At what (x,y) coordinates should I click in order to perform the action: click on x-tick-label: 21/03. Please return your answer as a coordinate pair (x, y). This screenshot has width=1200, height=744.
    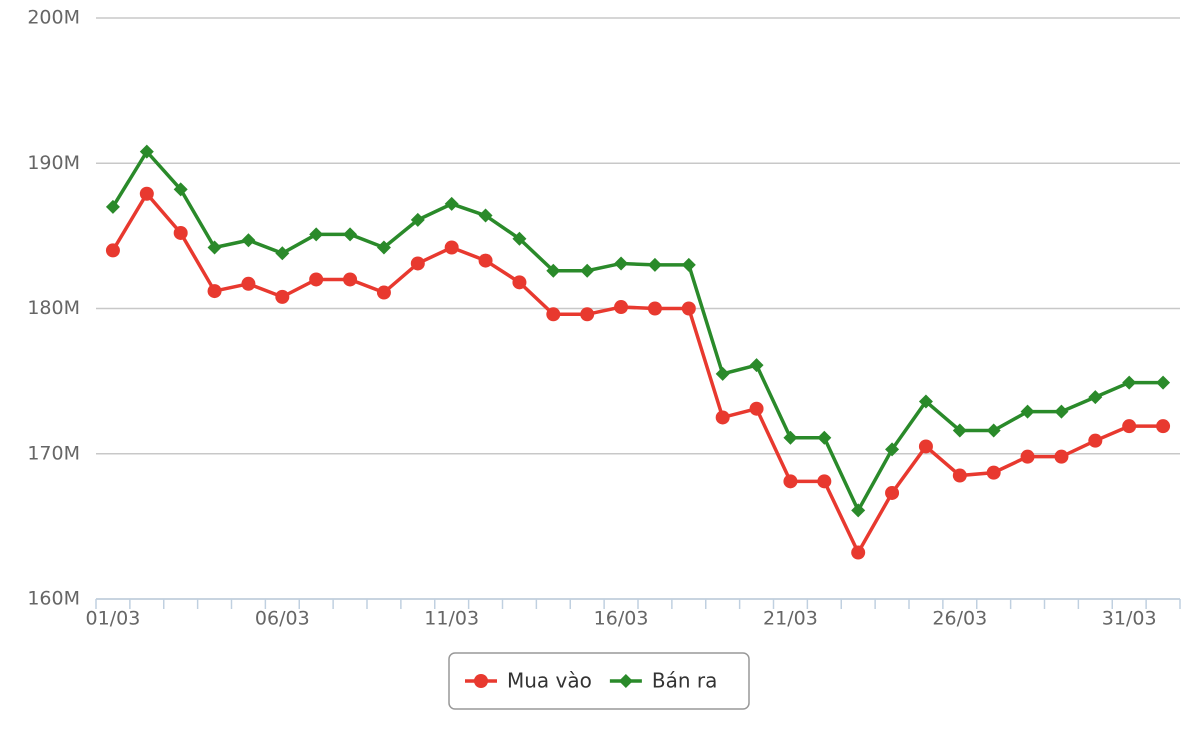
    Looking at the image, I should click on (790, 619).